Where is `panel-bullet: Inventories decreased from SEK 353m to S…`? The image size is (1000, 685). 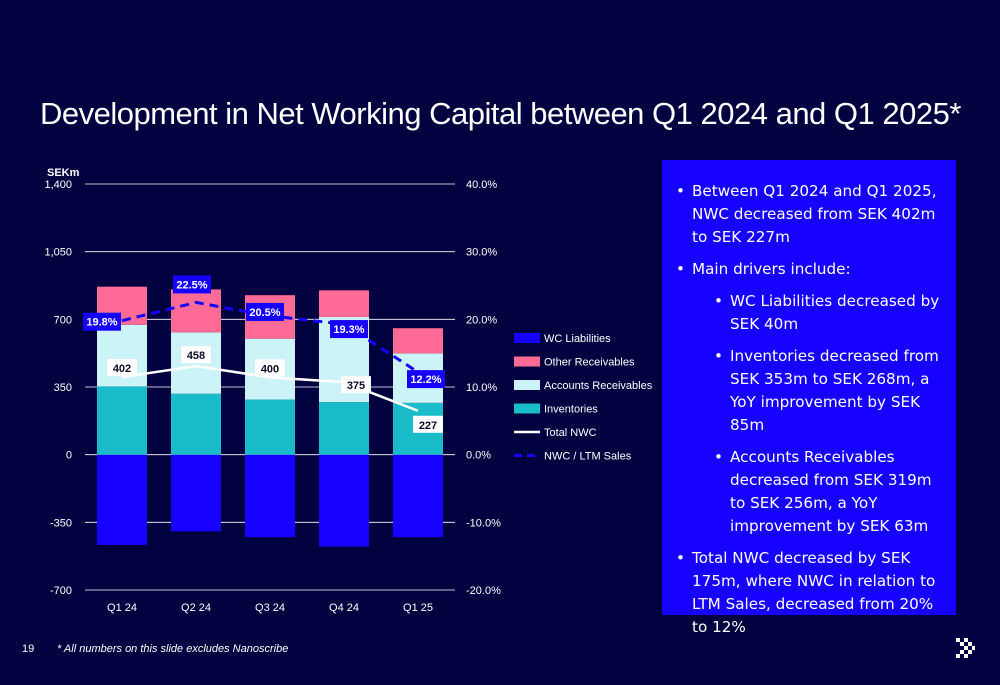 panel-bullet: Inventories decreased from SEK 353m to S… is located at coordinates (827, 391).